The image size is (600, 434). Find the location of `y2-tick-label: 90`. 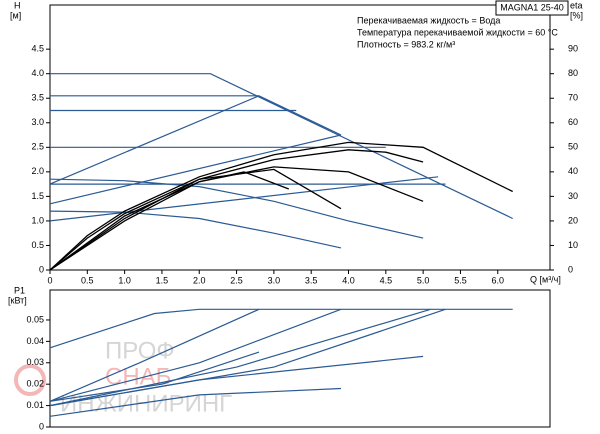

y2-tick-label: 90 is located at coordinates (573, 49).